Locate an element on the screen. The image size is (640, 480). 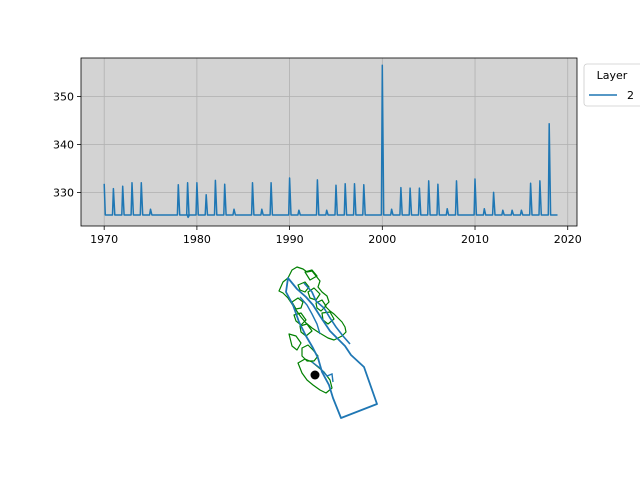
y-axis-ticks: 330 340 350 is located at coordinates (67, 144).